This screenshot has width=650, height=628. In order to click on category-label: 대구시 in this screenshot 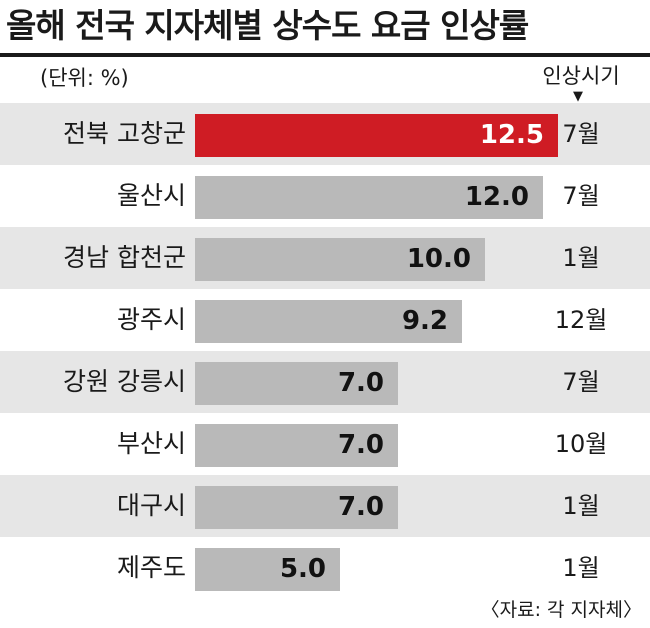, I will do `click(151, 505)`.